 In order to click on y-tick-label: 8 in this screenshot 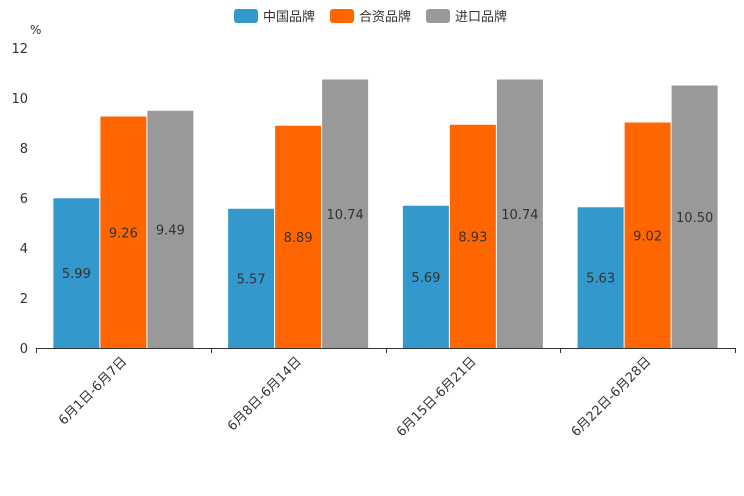, I will do `click(24, 149)`.